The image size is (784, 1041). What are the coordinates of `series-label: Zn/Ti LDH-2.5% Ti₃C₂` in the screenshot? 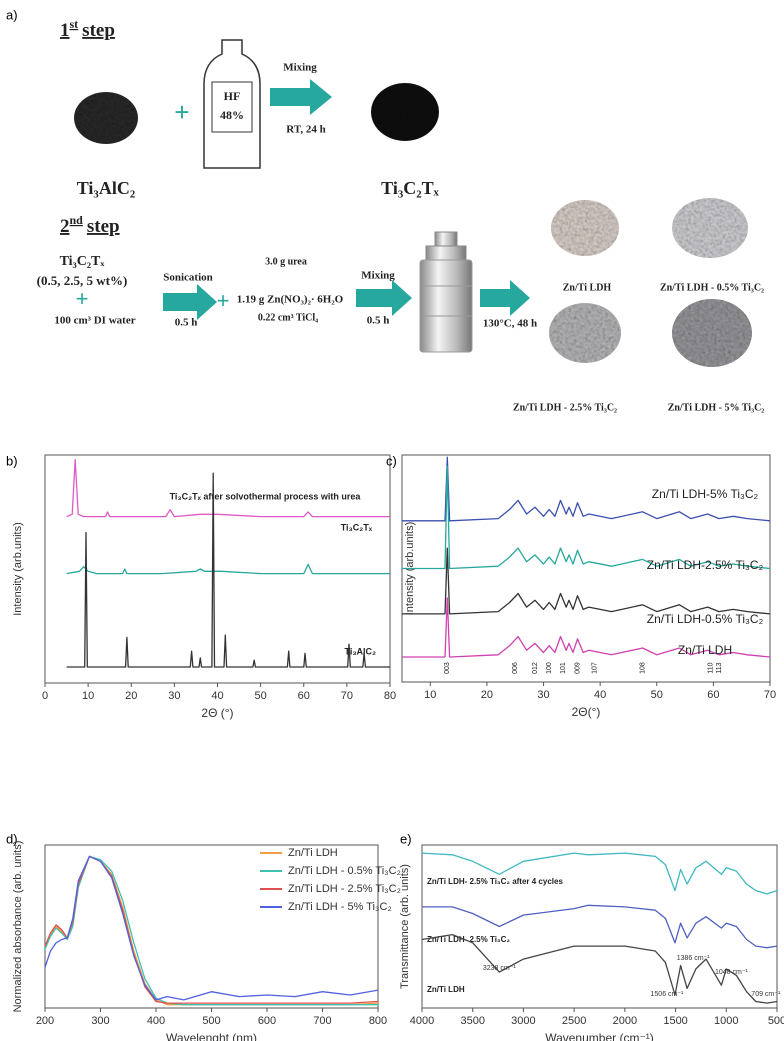 It's located at (705, 565).